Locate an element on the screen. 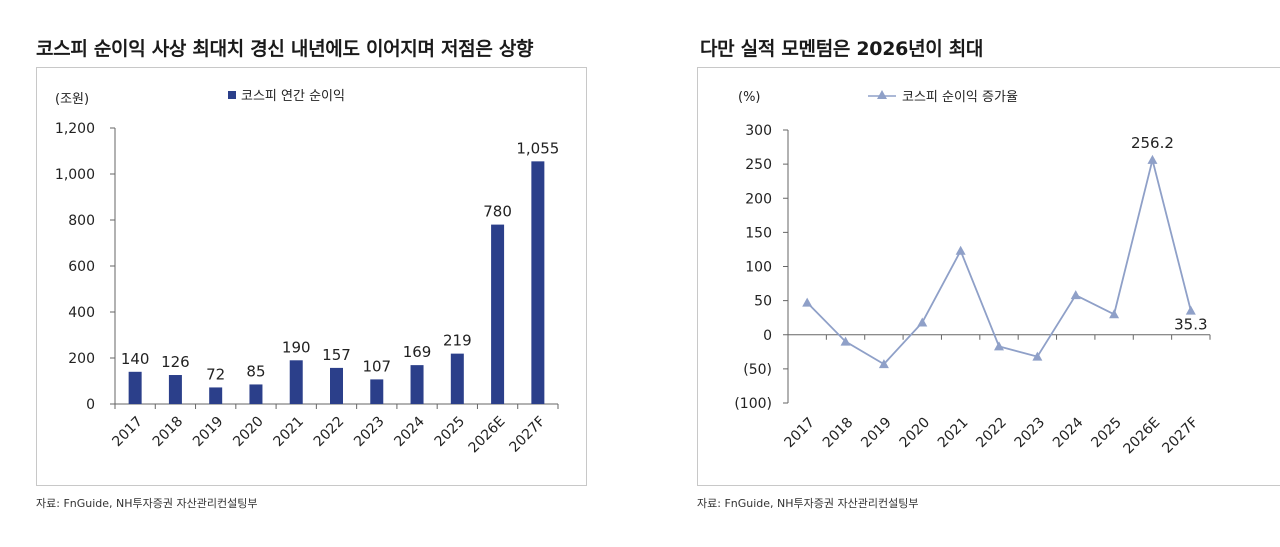 This screenshot has height=547, width=1280. data-label: 85 is located at coordinates (255, 371).